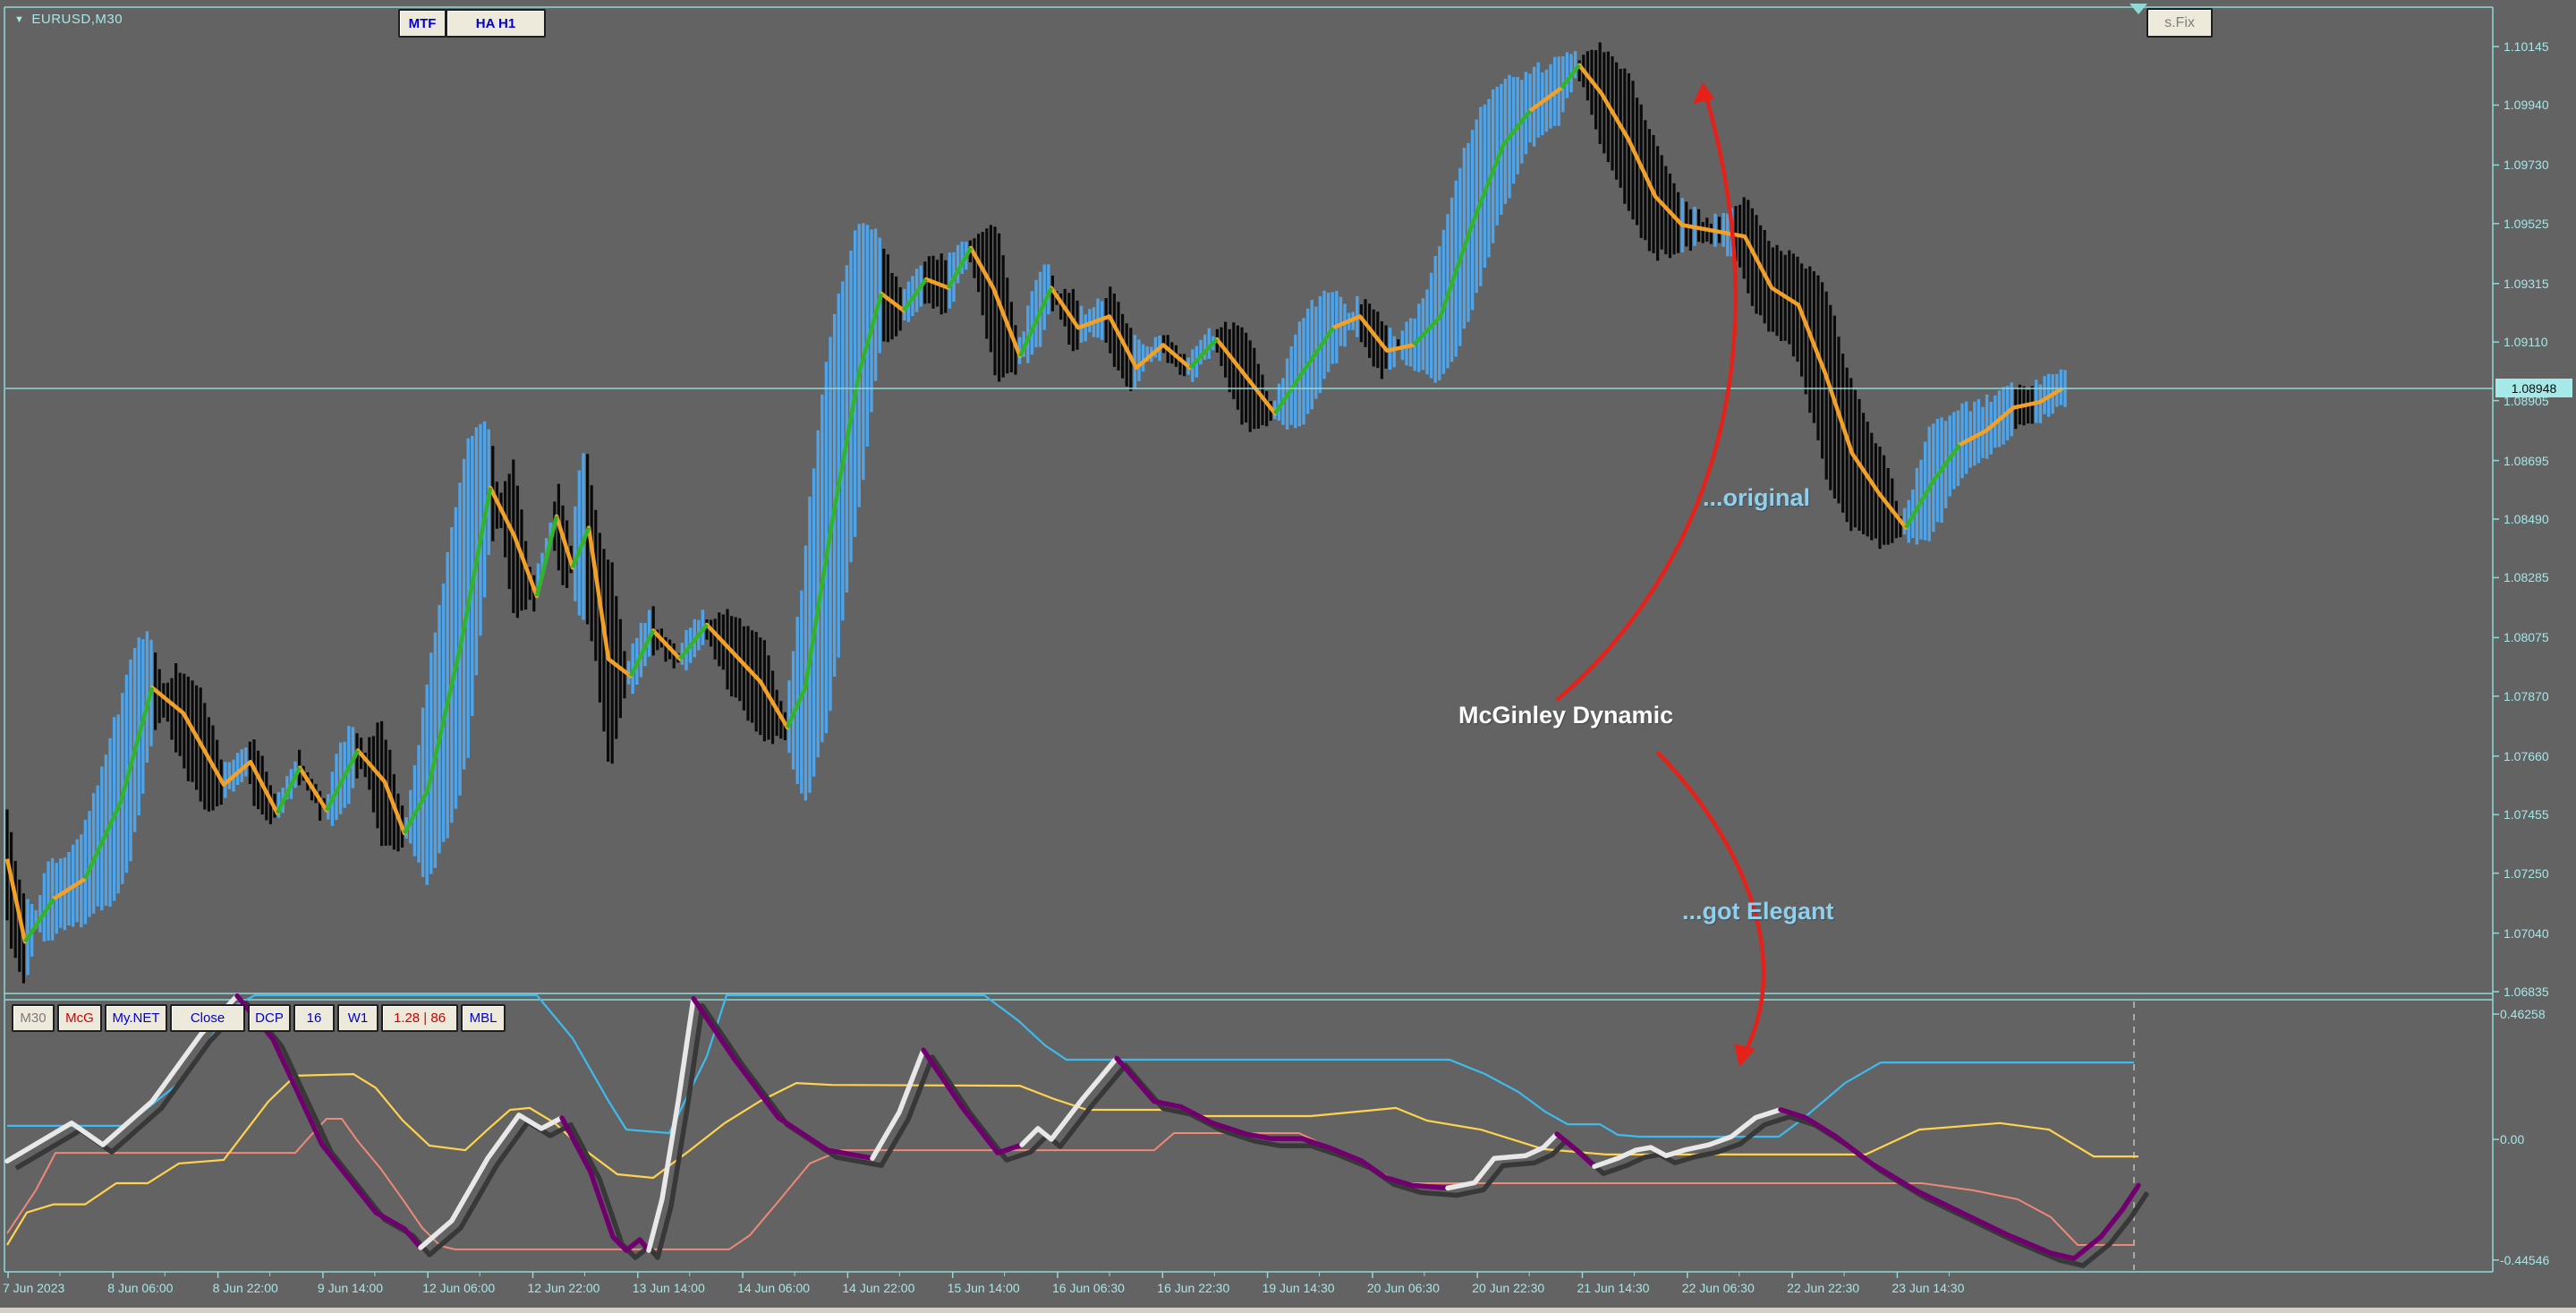 Image resolution: width=2576 pixels, height=1313 pixels. I want to click on price-axis-label: 1.09315, so click(2526, 283).